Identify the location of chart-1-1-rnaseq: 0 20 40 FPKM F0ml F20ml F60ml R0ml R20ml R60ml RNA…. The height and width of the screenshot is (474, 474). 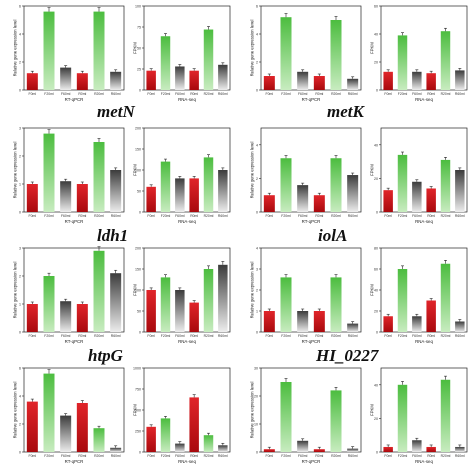
(419, 175).